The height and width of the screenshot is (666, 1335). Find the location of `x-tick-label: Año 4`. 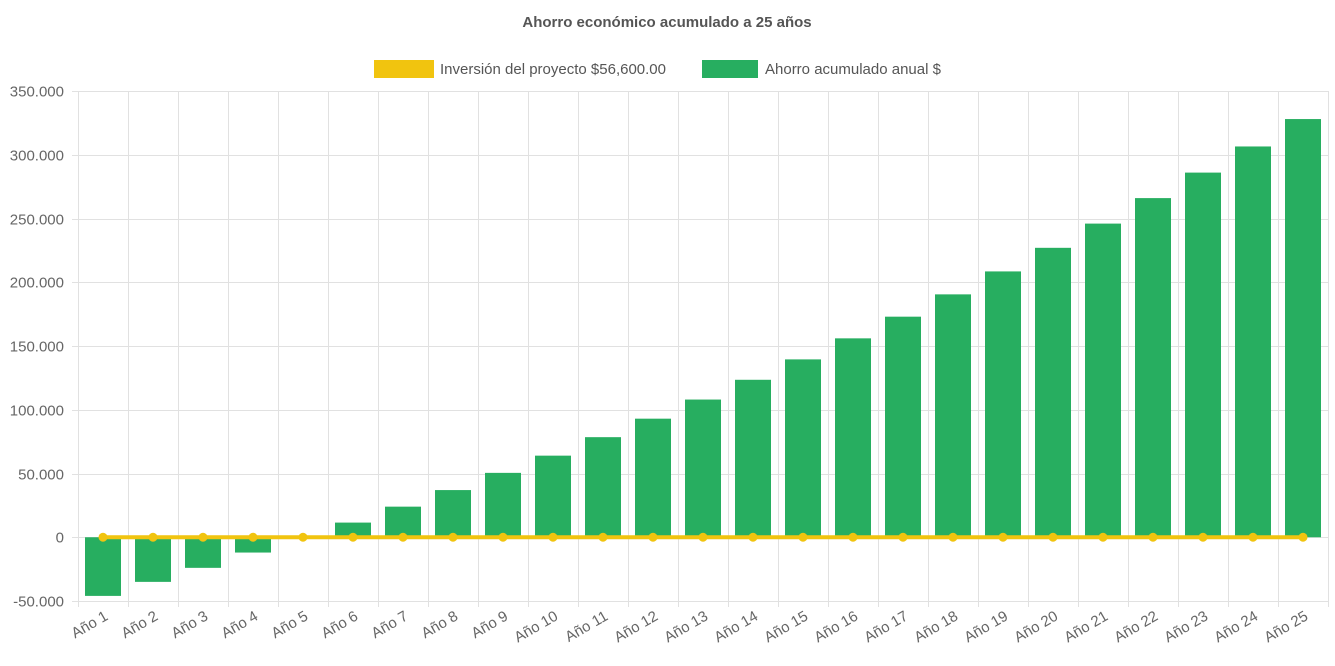

x-tick-label: Año 4 is located at coordinates (240, 625).